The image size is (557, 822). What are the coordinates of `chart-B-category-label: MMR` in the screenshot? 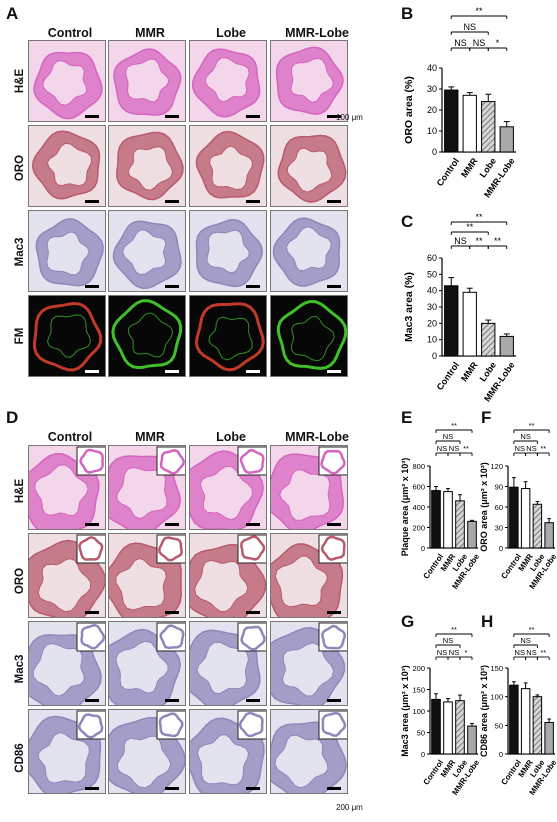 It's located at (469, 168).